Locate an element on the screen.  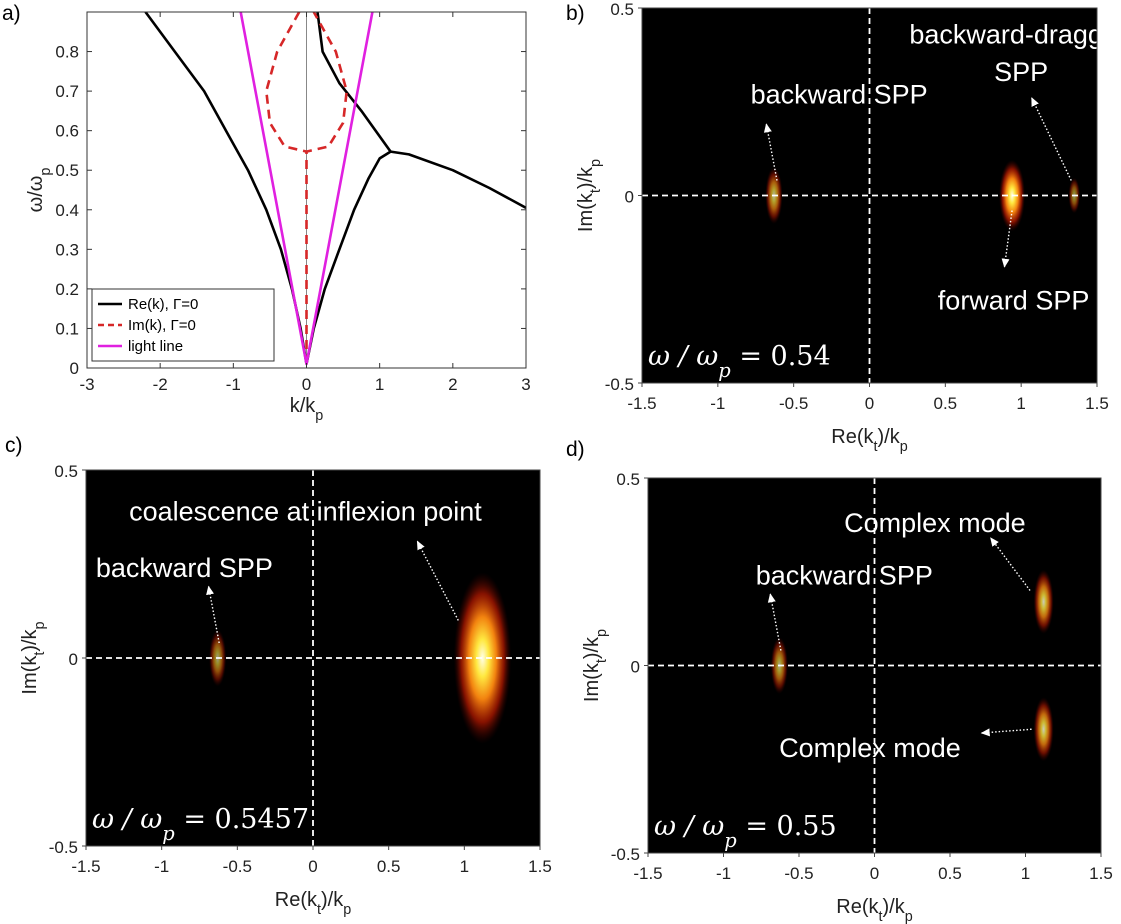
panel-b-ytick-label: 0.5 is located at coordinates (622, 9).